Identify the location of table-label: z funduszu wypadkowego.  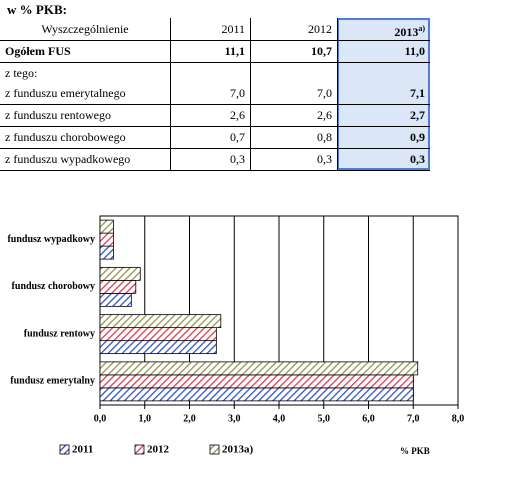
(68, 159).